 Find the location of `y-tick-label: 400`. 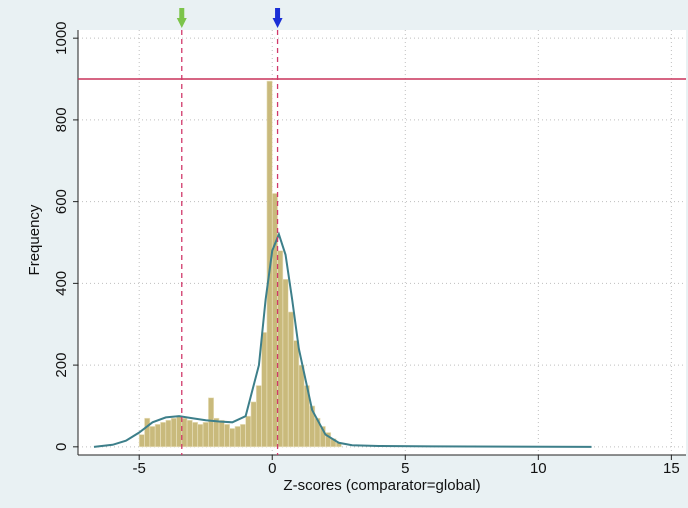

y-tick-label: 400 is located at coordinates (61, 283).